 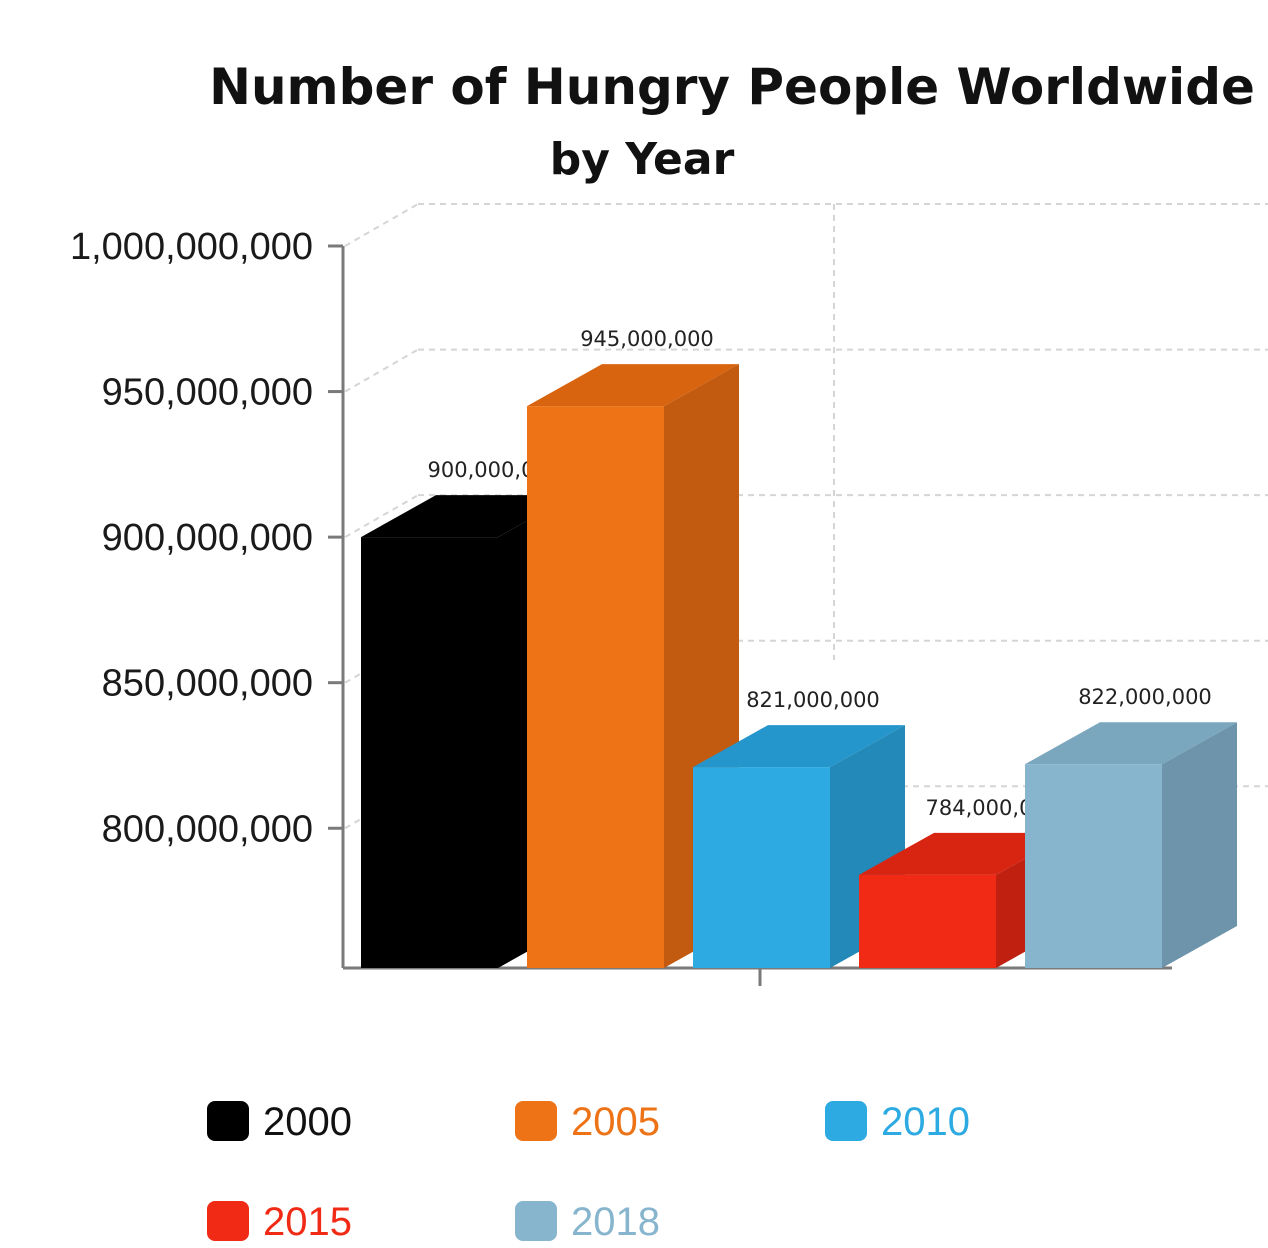 What do you see at coordinates (1145, 697) in the screenshot?
I see `data-label-2018: 822,000,000` at bounding box center [1145, 697].